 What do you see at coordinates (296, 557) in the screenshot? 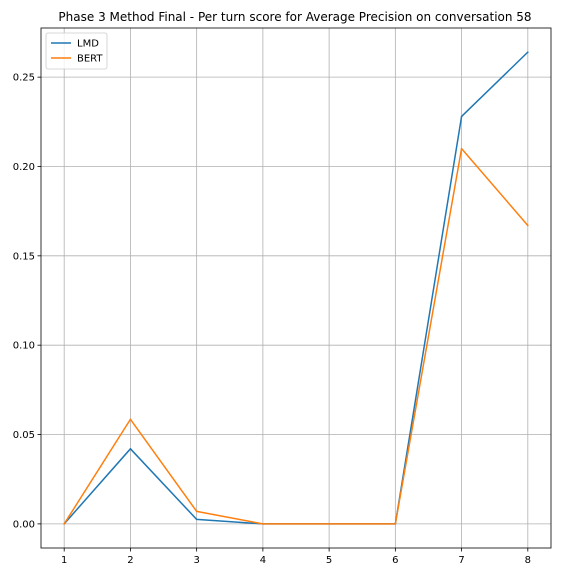
I see `x-axis: 1 2 3 4 5 6 7 8` at bounding box center [296, 557].